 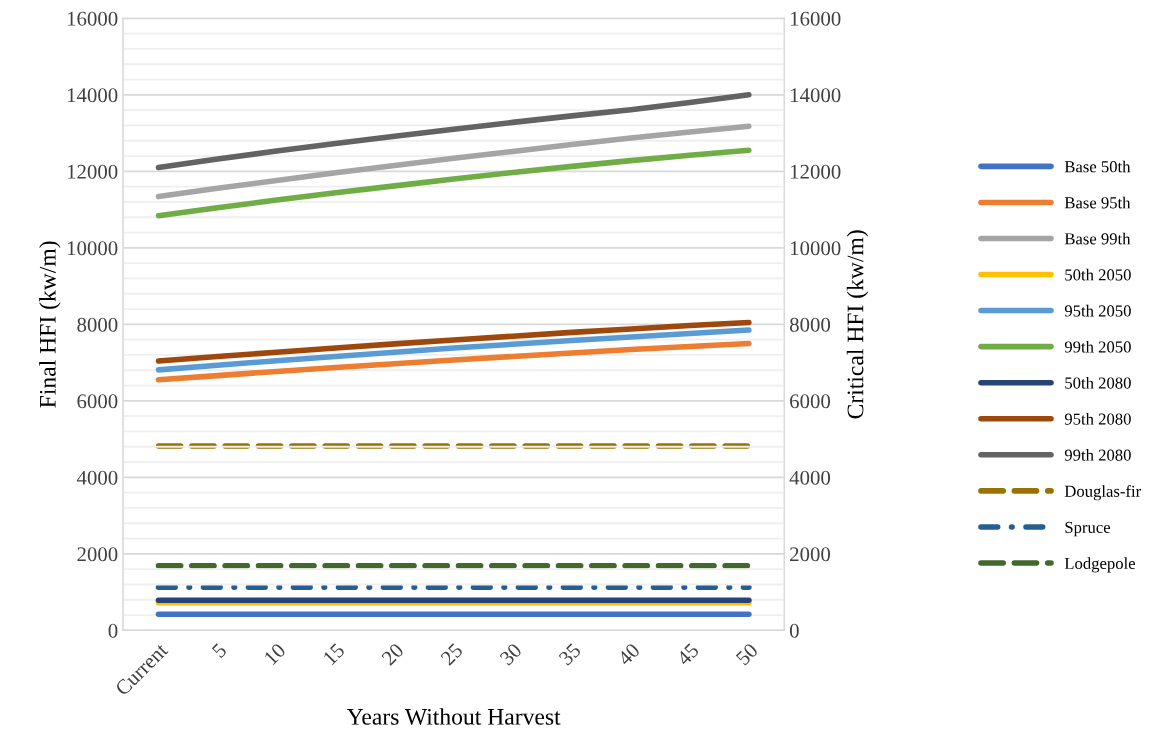 I want to click on y-tick-label: 14000, so click(x=92, y=95).